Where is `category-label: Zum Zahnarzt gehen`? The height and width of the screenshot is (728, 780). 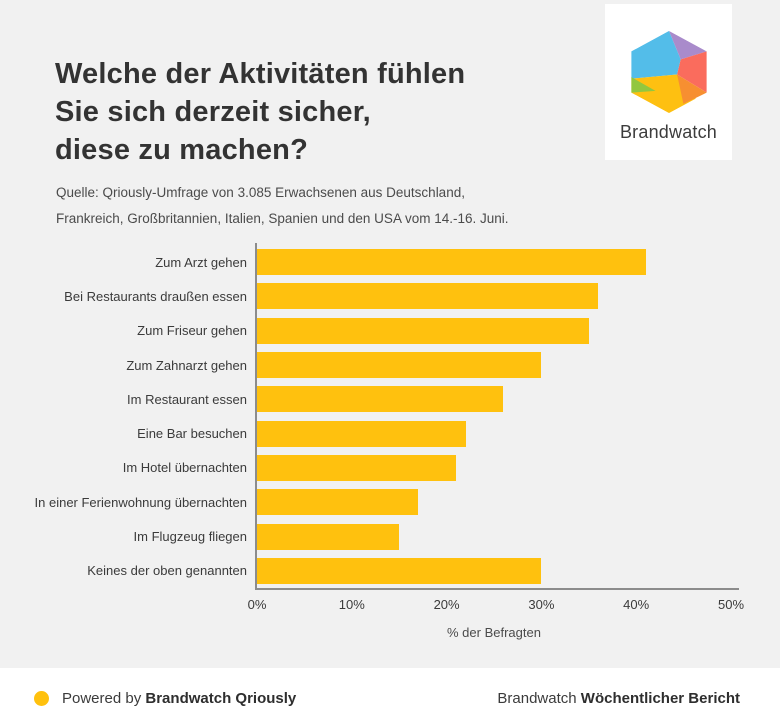
category-label: Zum Zahnarzt gehen is located at coordinates (186, 365).